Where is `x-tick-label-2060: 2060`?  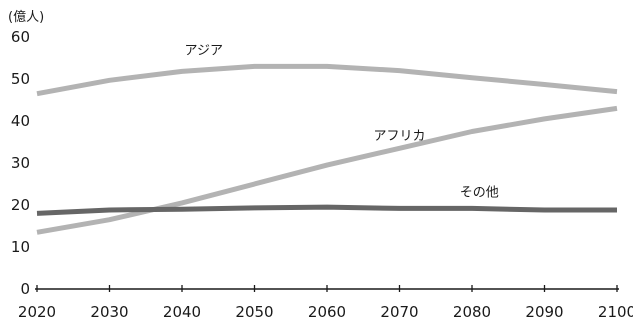
x-tick-label-2060: 2060 is located at coordinates (327, 312).